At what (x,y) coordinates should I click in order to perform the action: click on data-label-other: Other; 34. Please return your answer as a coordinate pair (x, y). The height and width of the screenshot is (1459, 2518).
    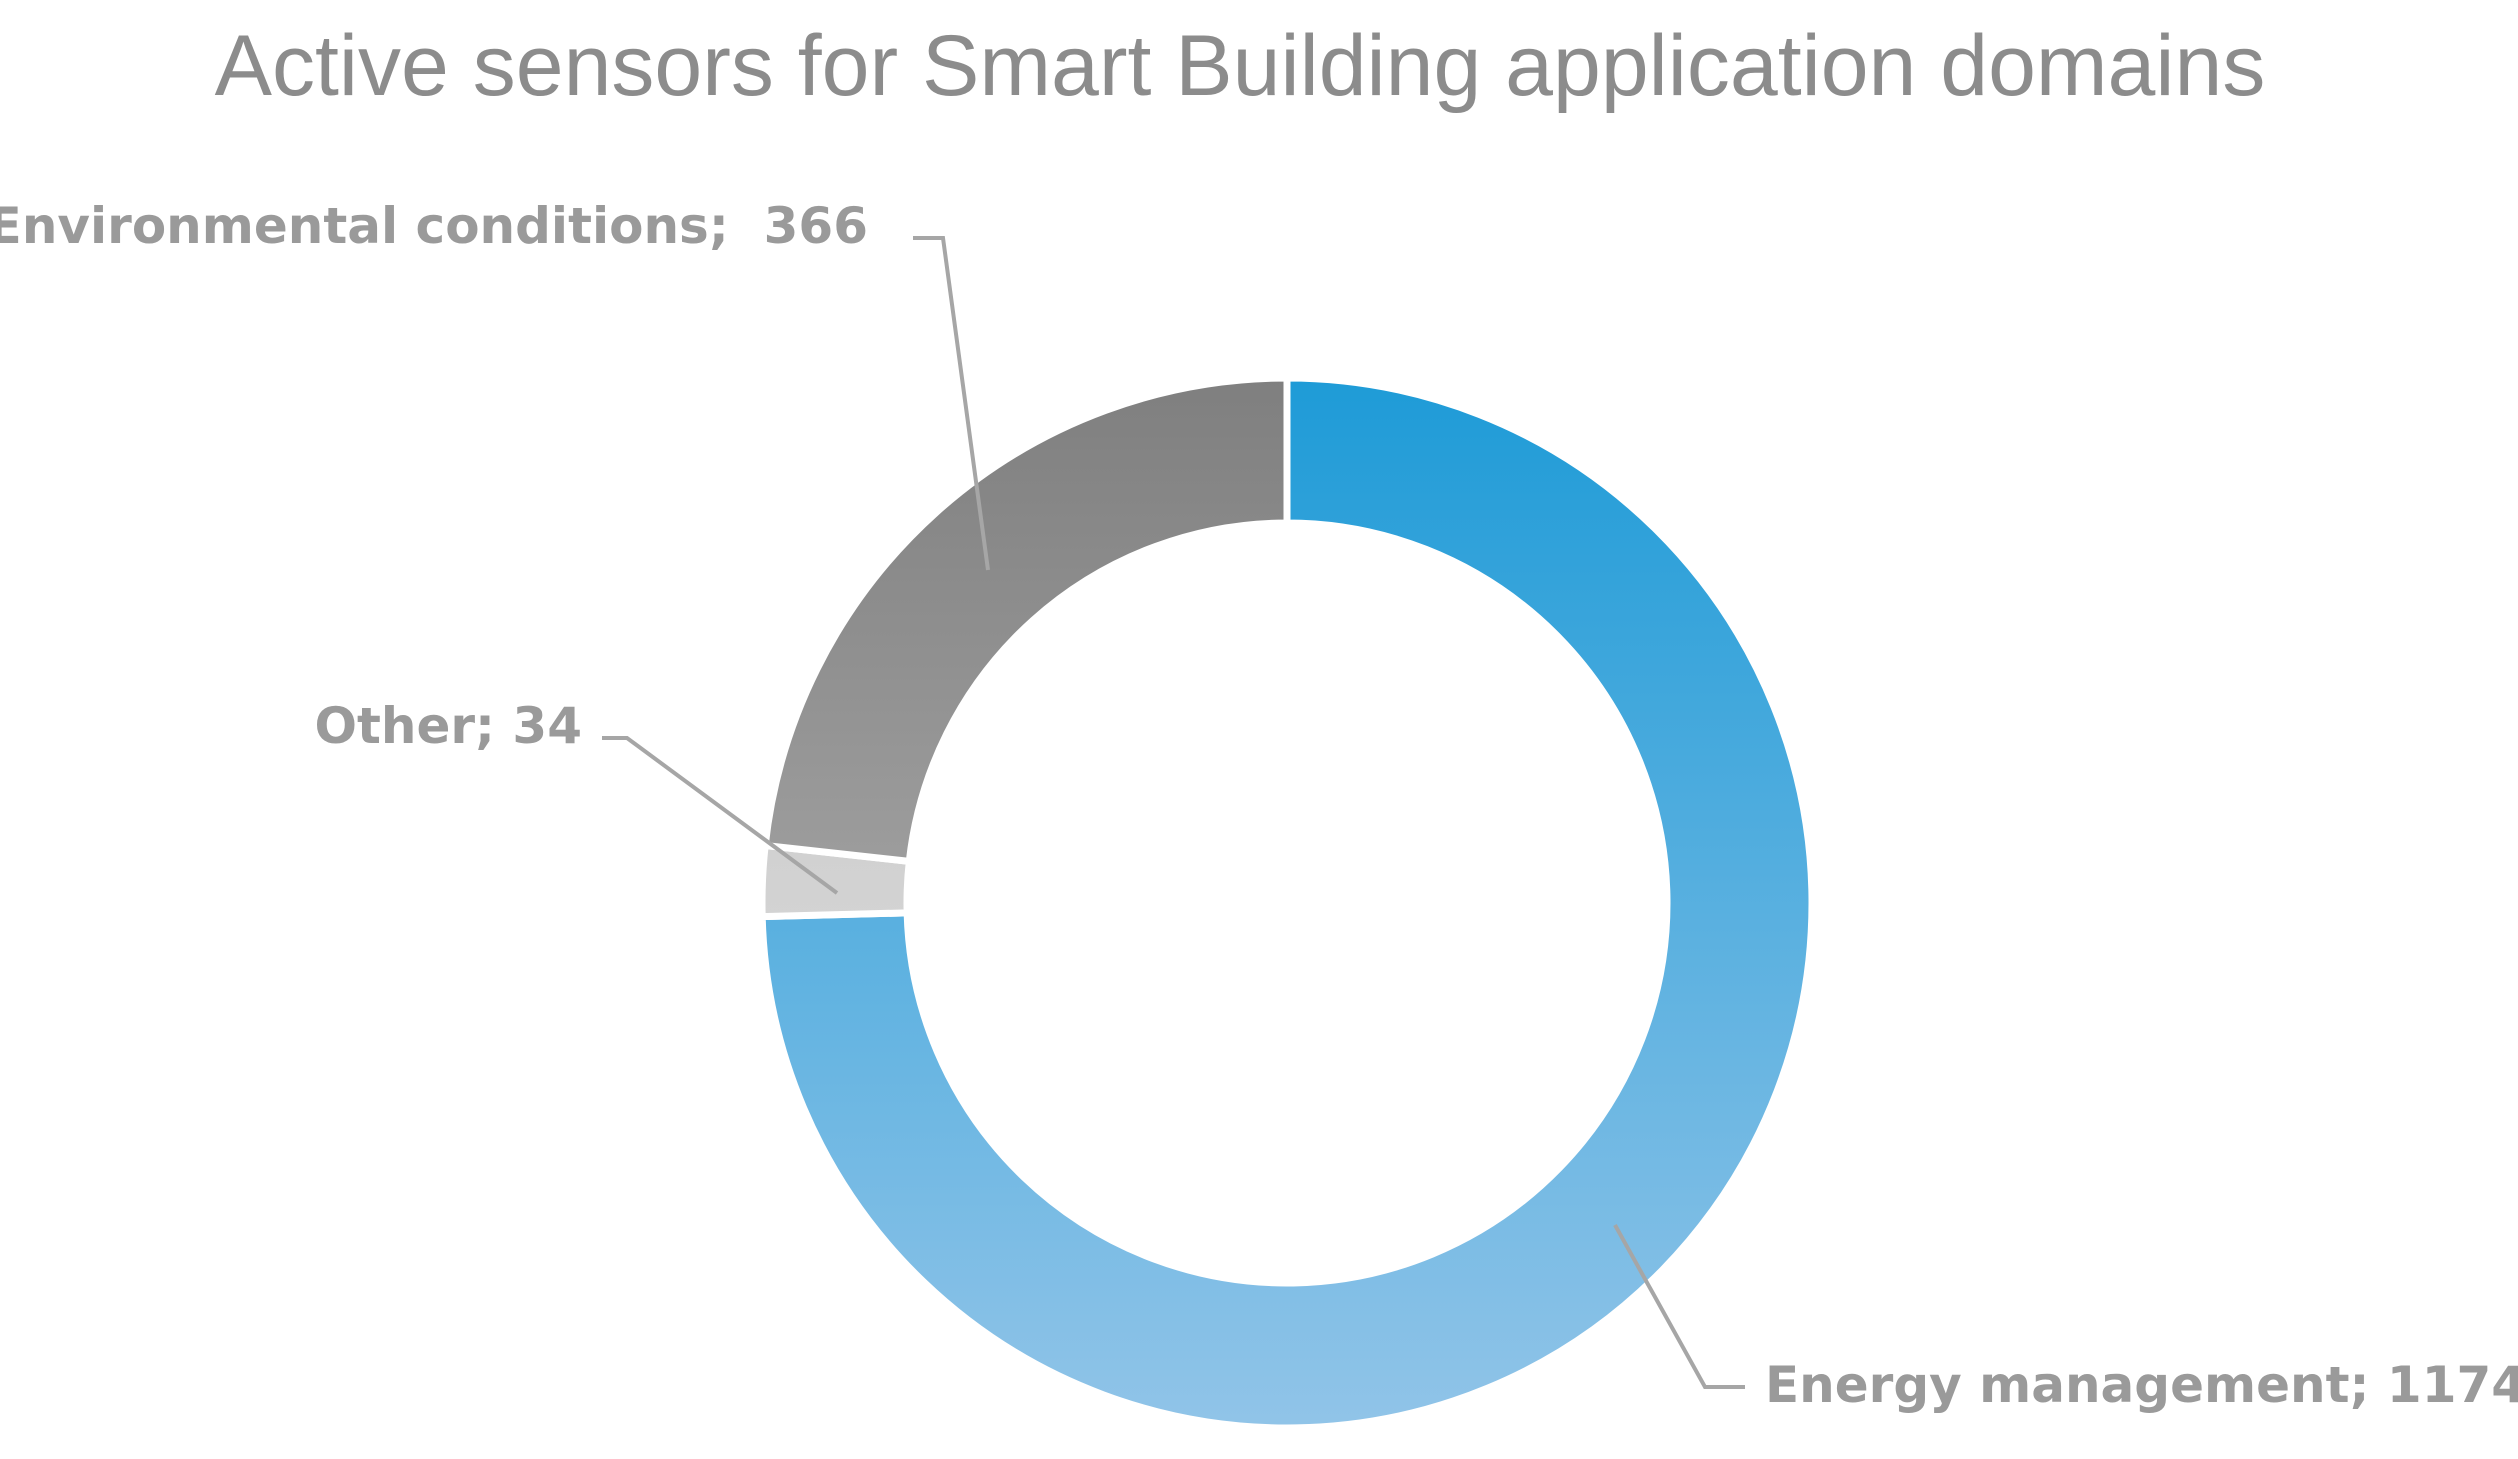
    Looking at the image, I should click on (448, 726).